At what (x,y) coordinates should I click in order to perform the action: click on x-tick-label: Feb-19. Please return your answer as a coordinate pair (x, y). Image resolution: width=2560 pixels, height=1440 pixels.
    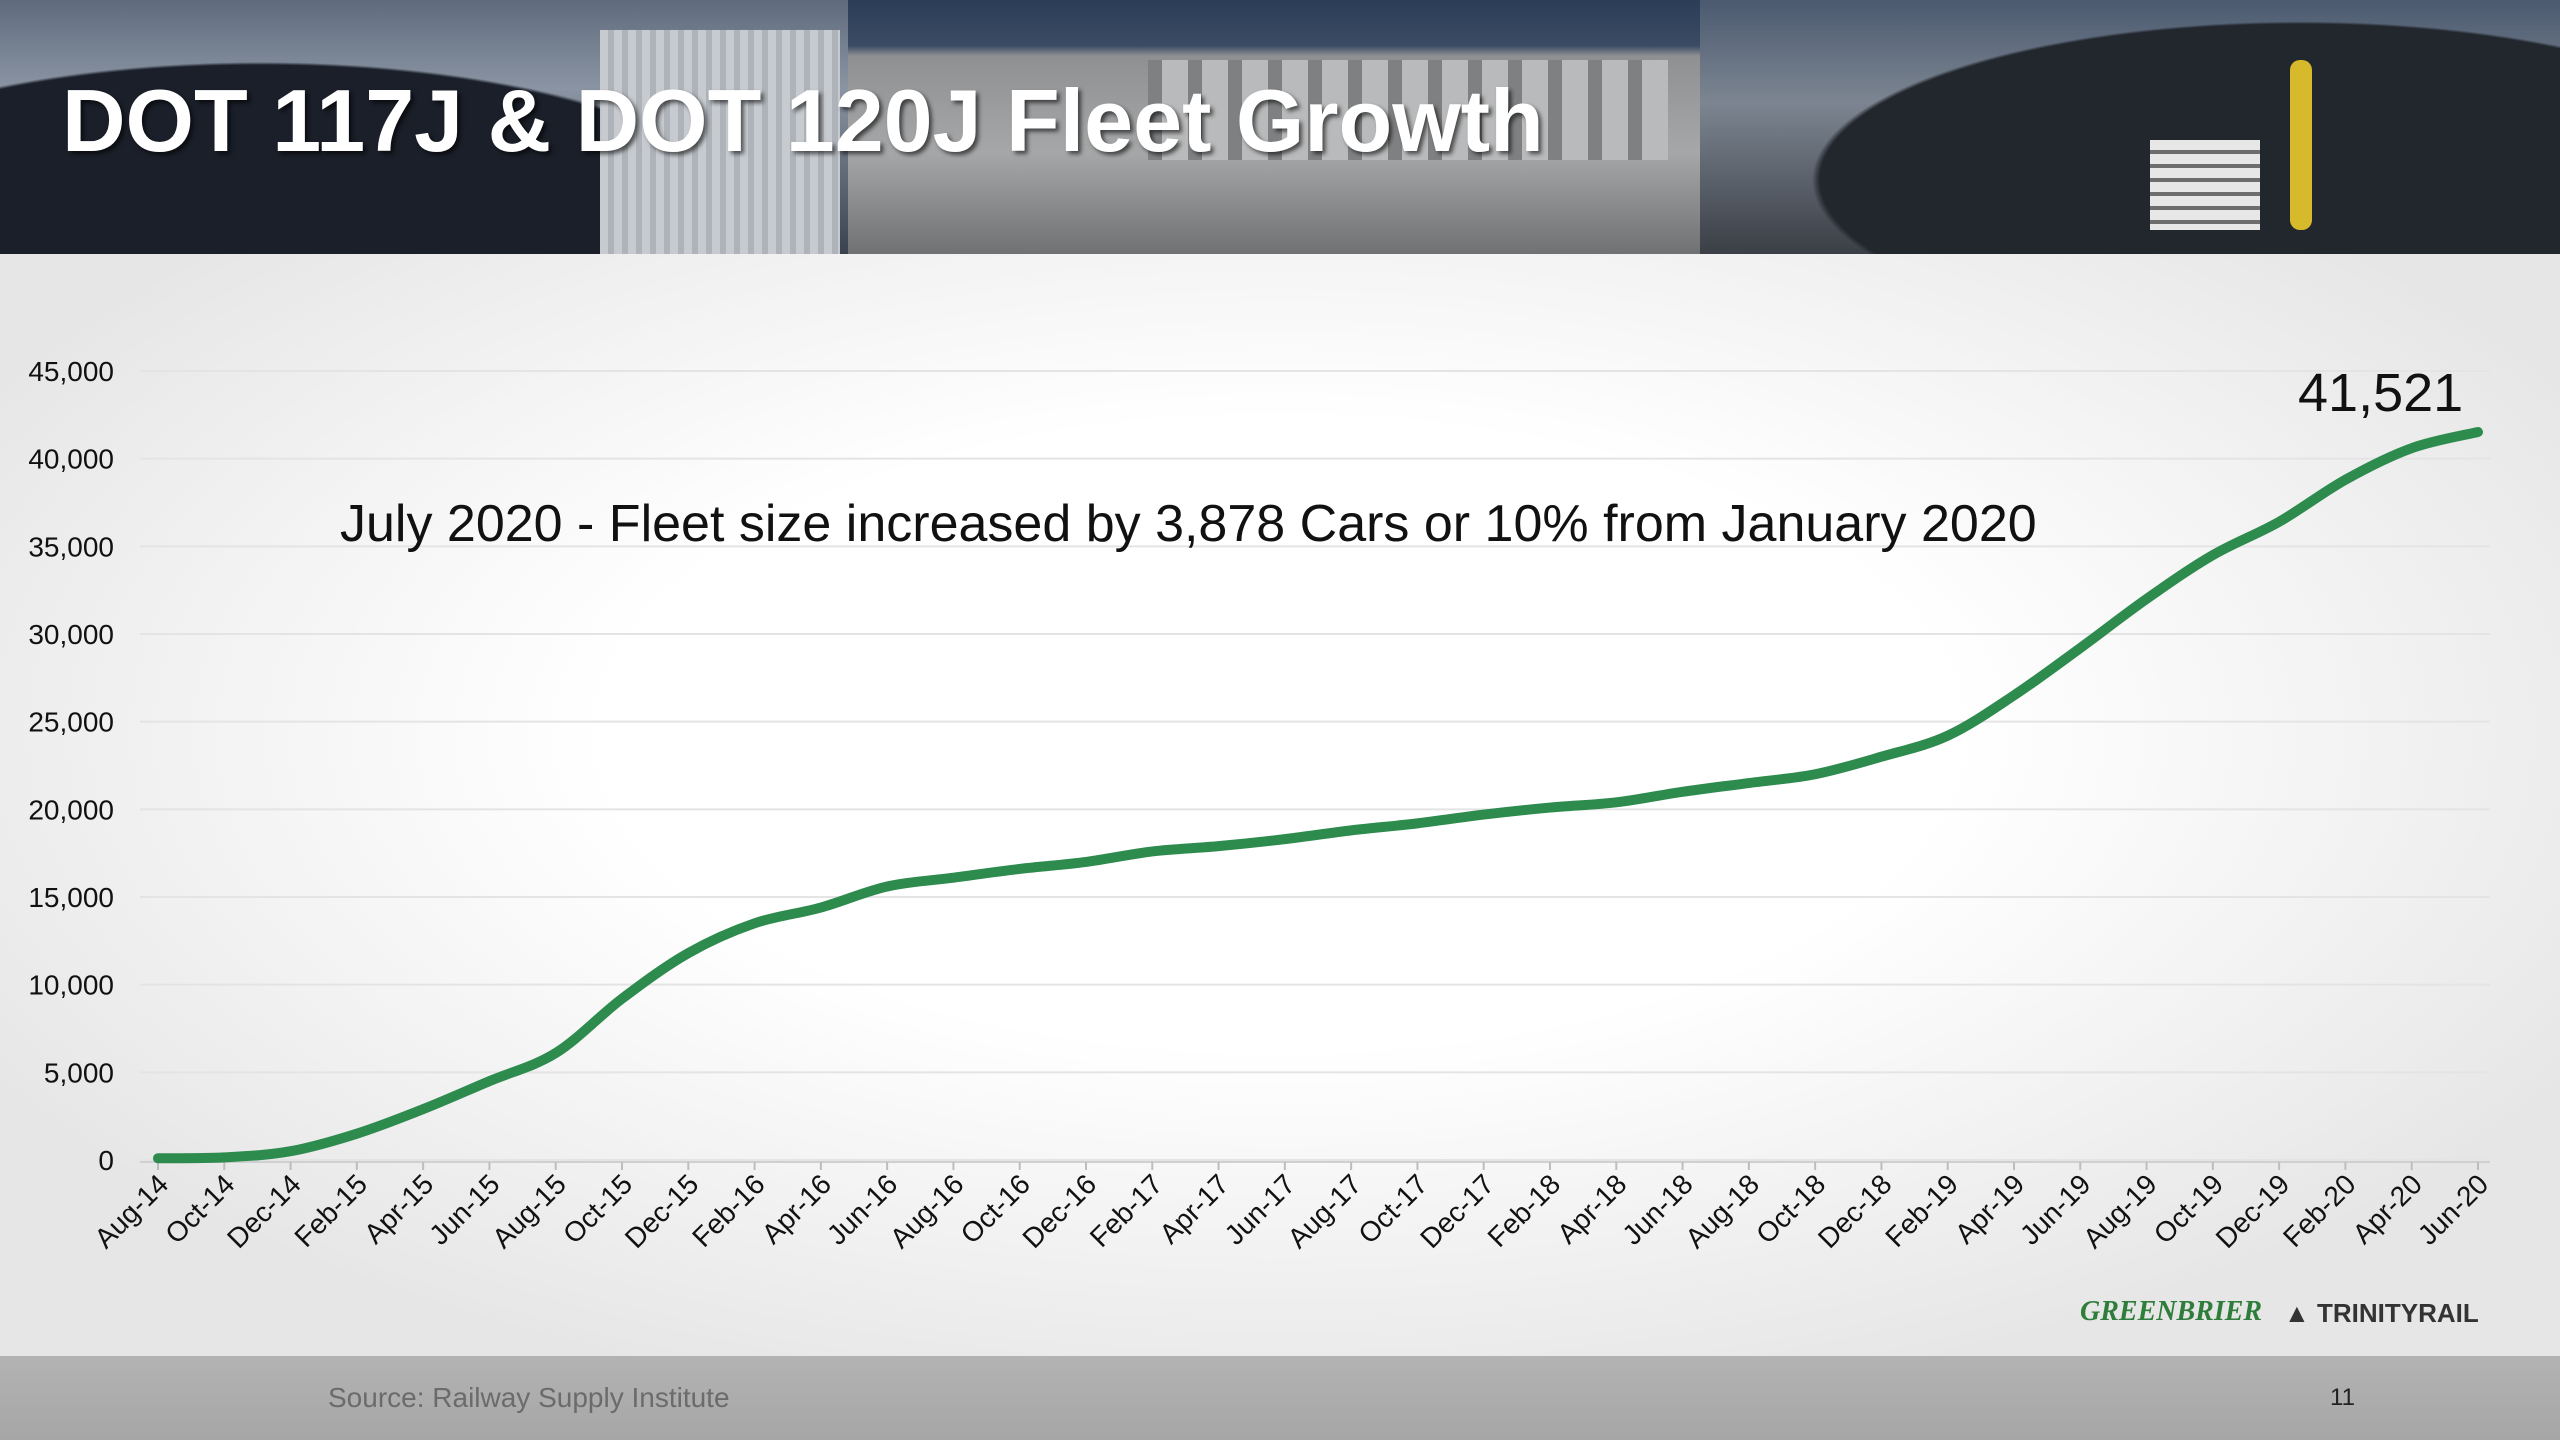
    Looking at the image, I should click on (1921, 1210).